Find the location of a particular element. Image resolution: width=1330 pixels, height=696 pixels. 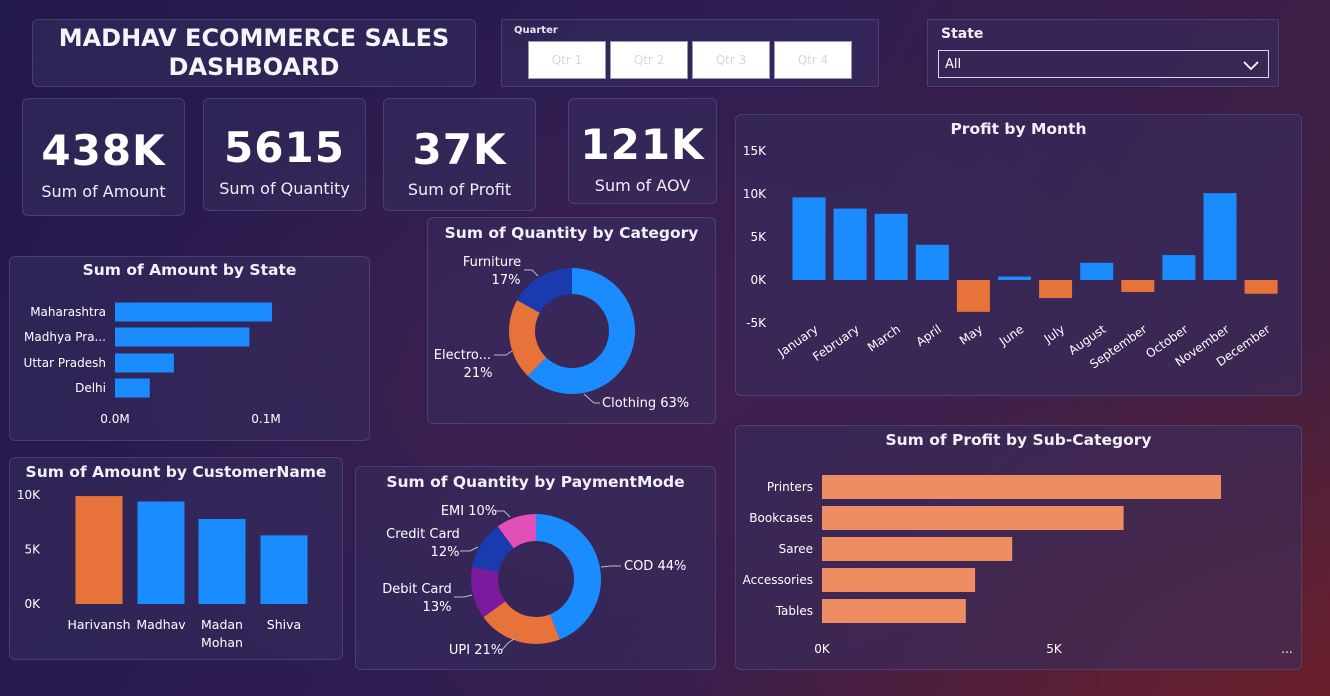

leader-line-credit-card is located at coordinates (469, 549).